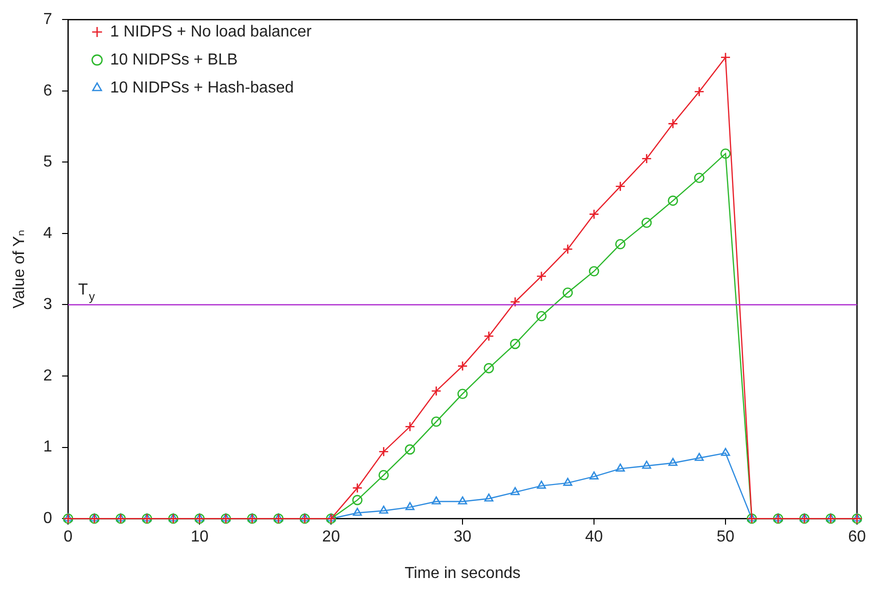 The width and height of the screenshot is (873, 593). What do you see at coordinates (19, 269) in the screenshot?
I see `y-axis-title: Value of Yₙ` at bounding box center [19, 269].